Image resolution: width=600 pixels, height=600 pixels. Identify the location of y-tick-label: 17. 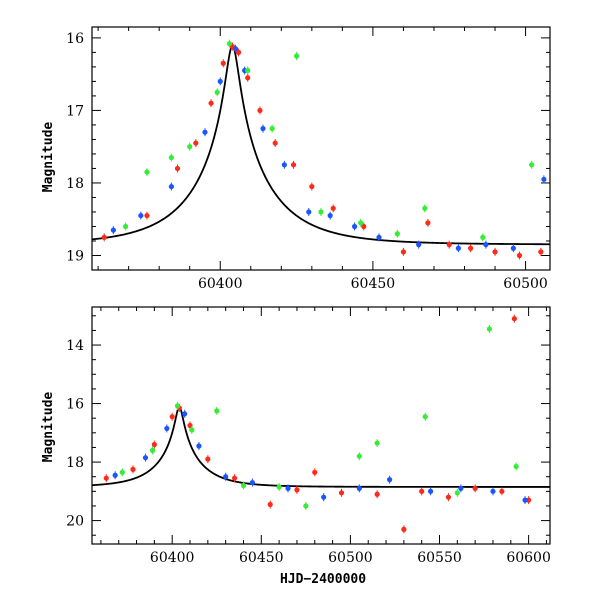
(75, 111).